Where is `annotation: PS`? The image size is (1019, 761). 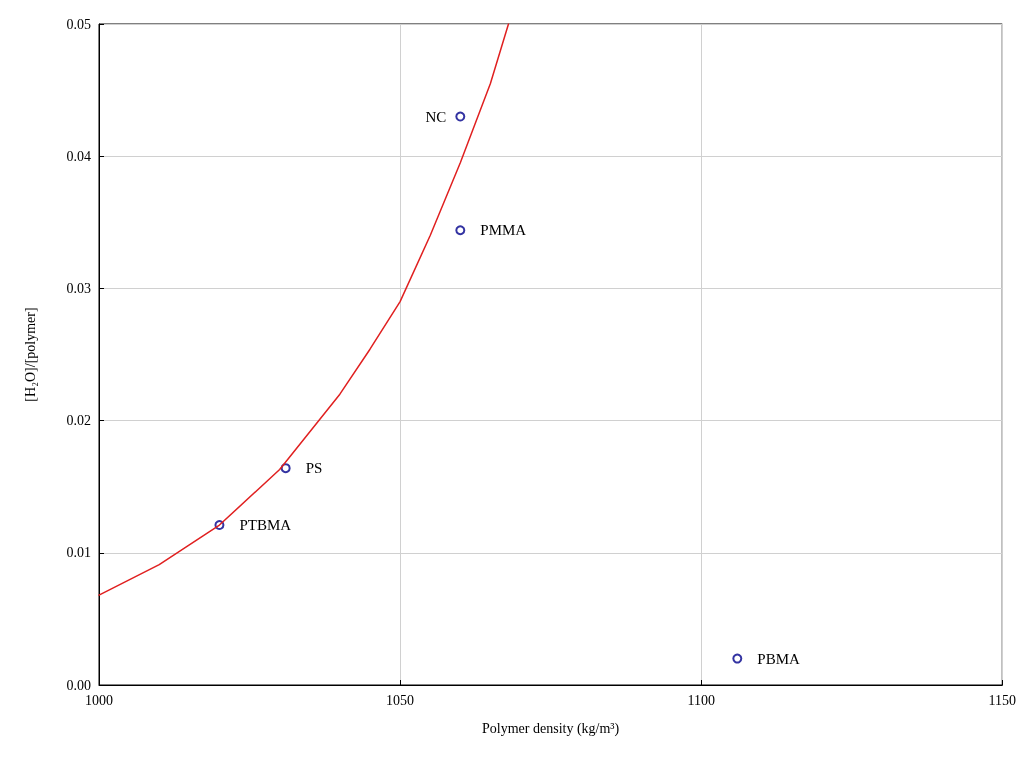 annotation: PS is located at coordinates (314, 468).